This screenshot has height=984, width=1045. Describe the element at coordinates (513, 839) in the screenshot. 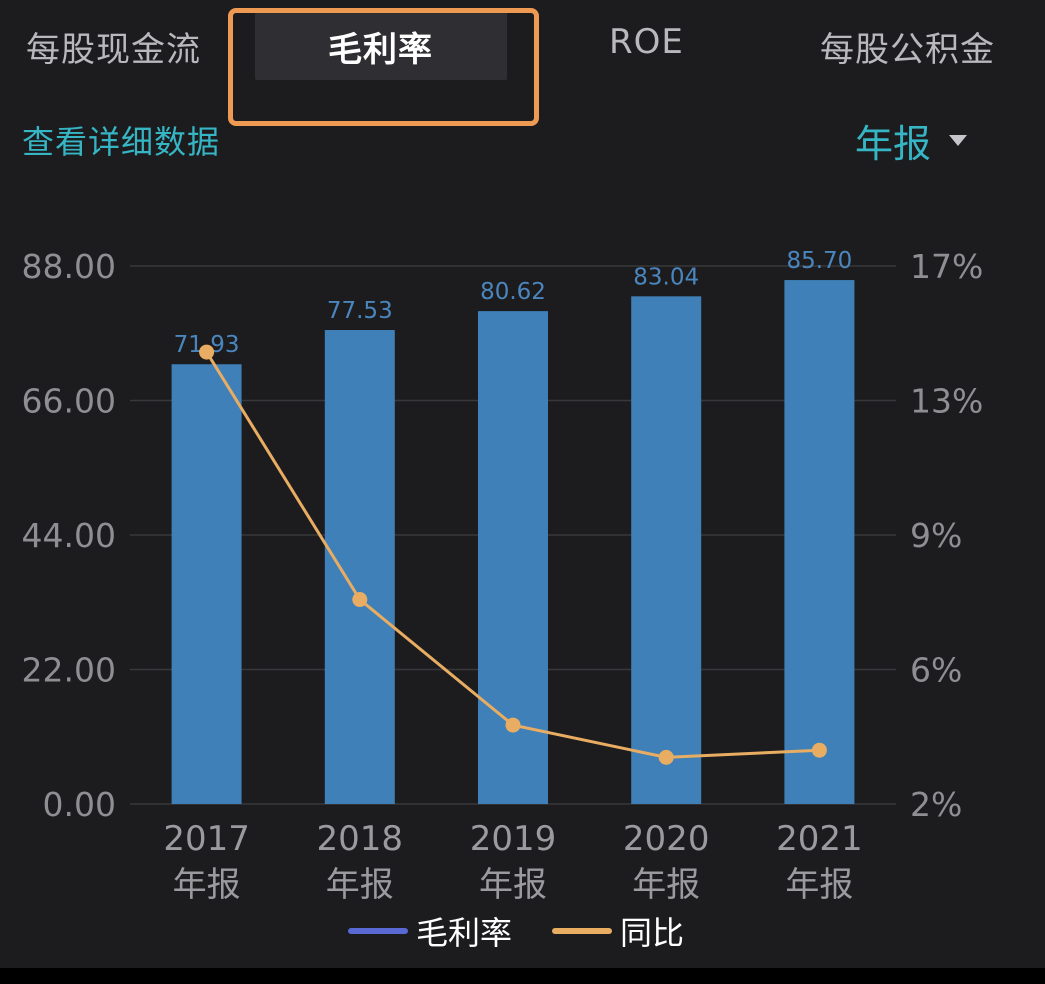

I see `x-tick-label-year: 2019` at that location.